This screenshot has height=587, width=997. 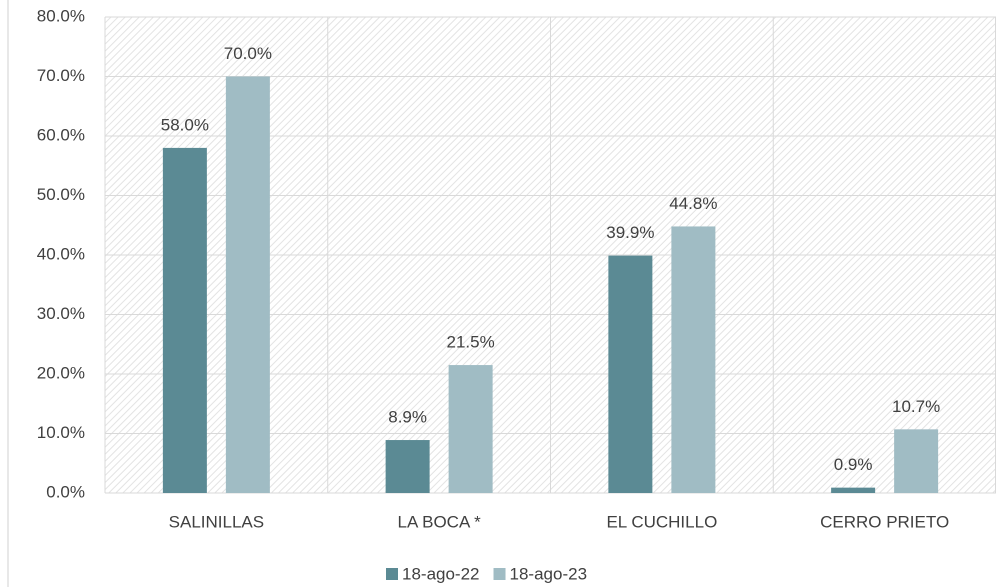 What do you see at coordinates (630, 232) in the screenshot?
I see `value-label: 39.9%` at bounding box center [630, 232].